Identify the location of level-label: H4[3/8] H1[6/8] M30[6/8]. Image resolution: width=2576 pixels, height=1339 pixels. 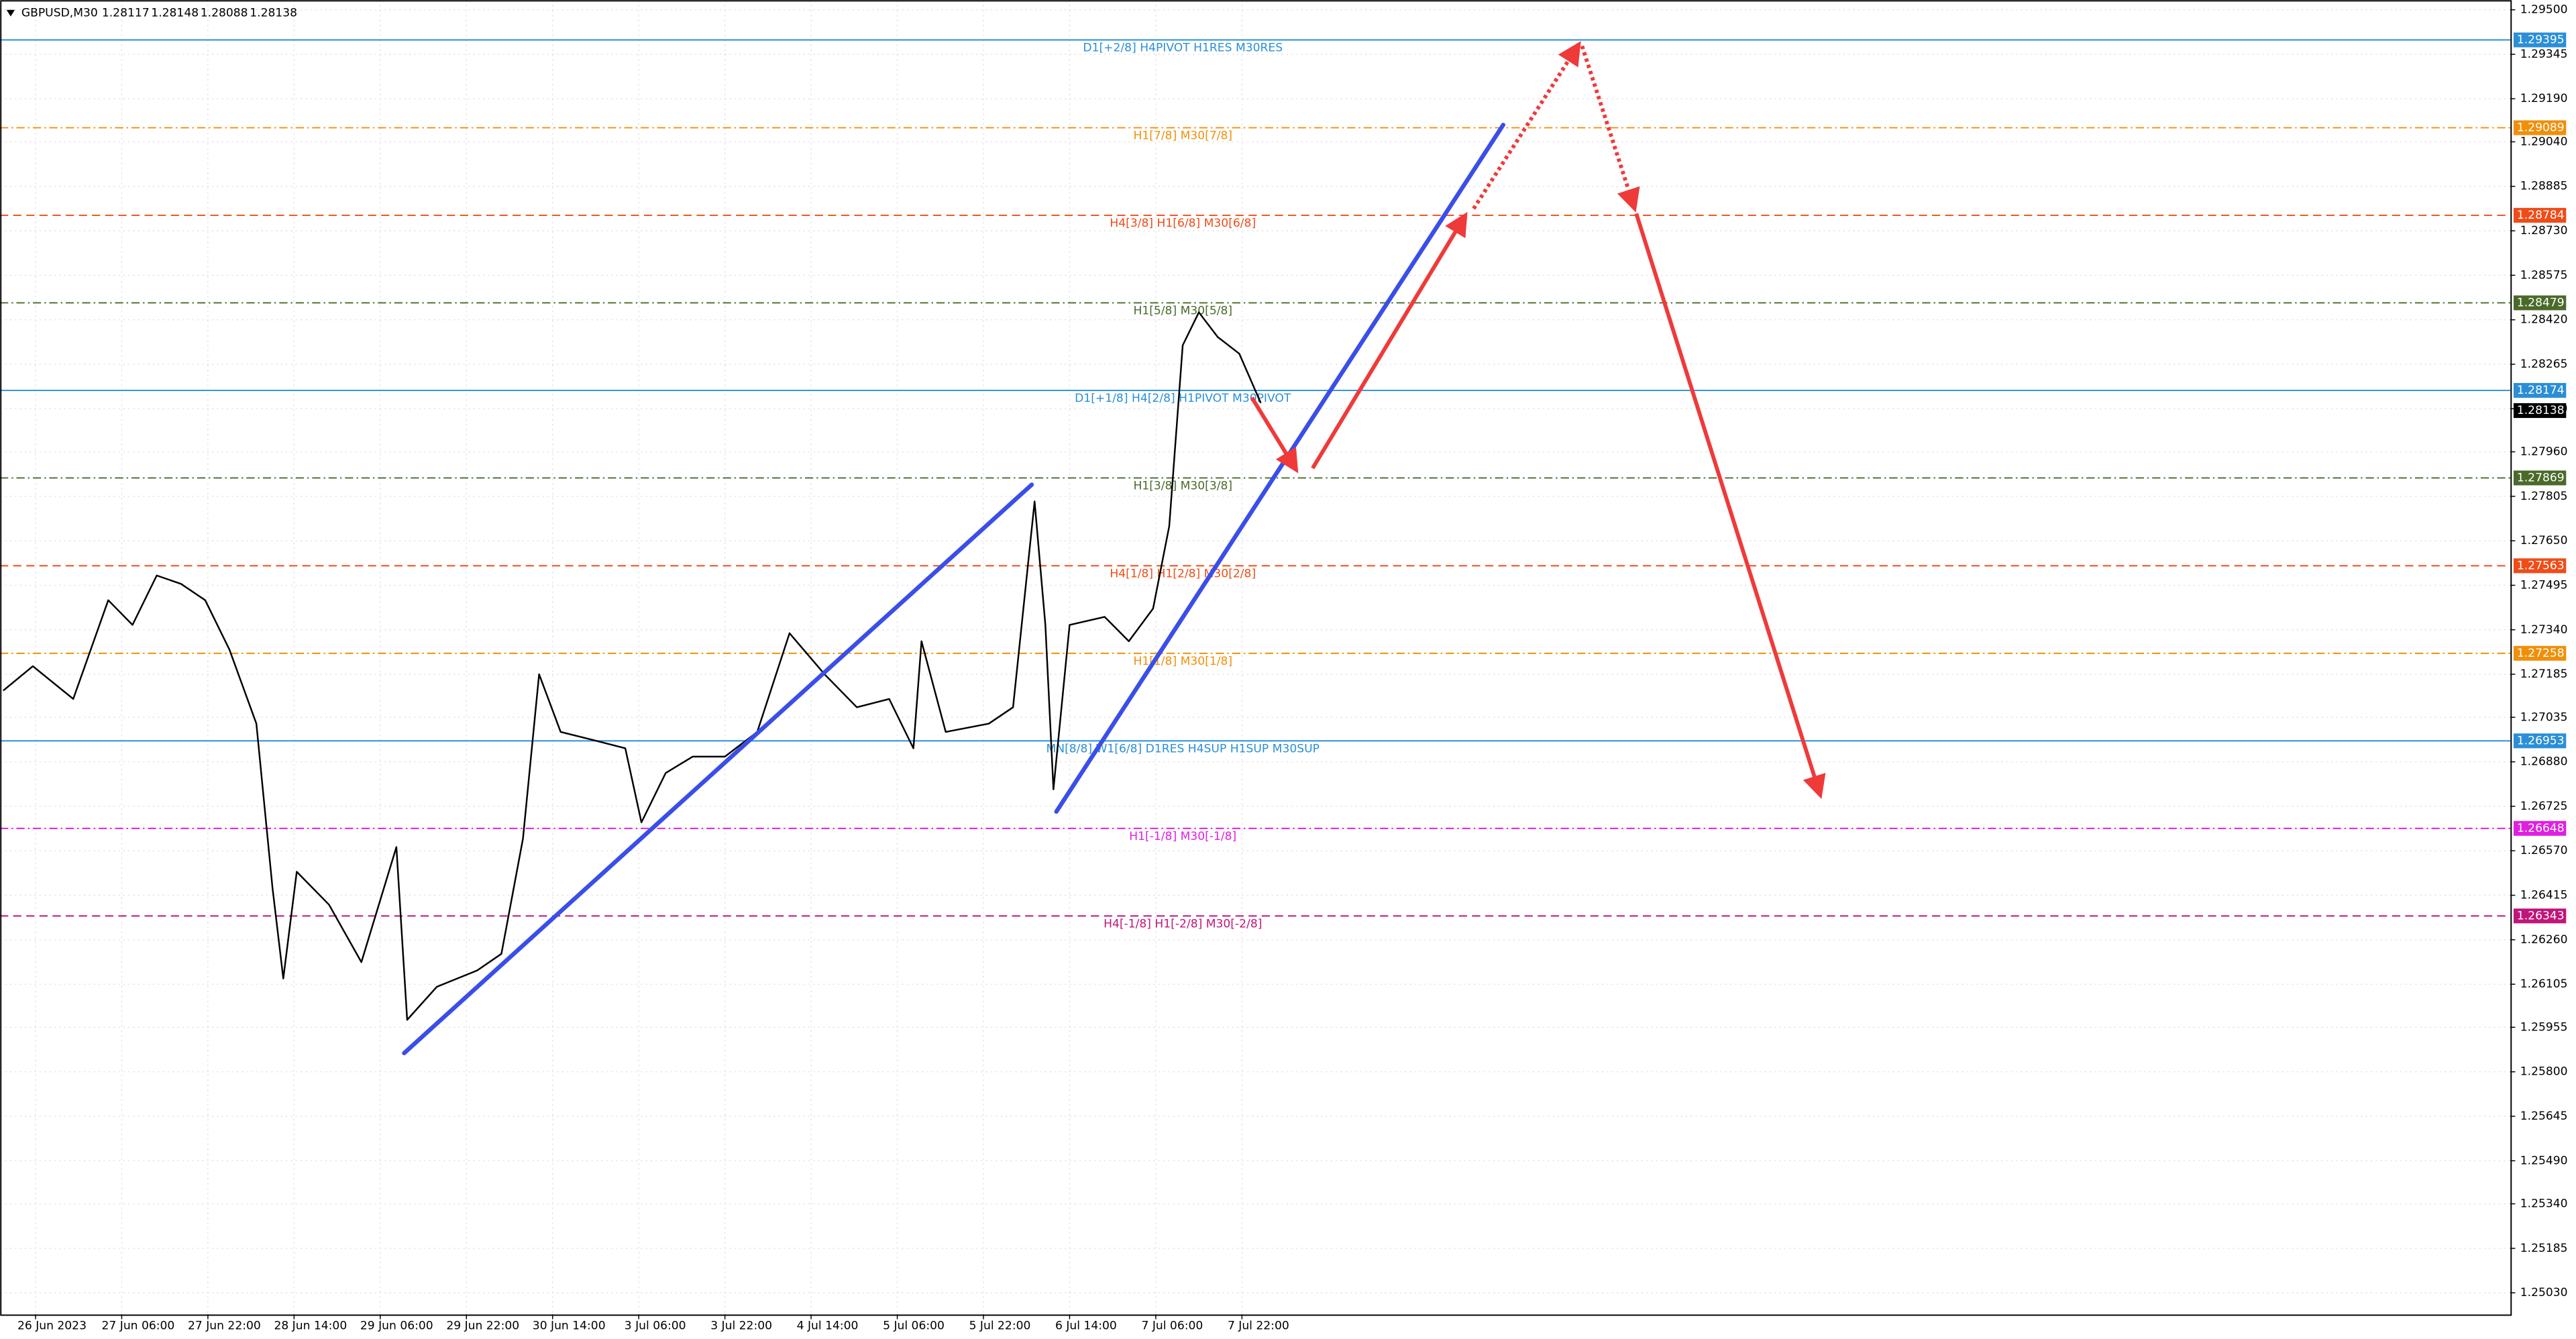
(1183, 223).